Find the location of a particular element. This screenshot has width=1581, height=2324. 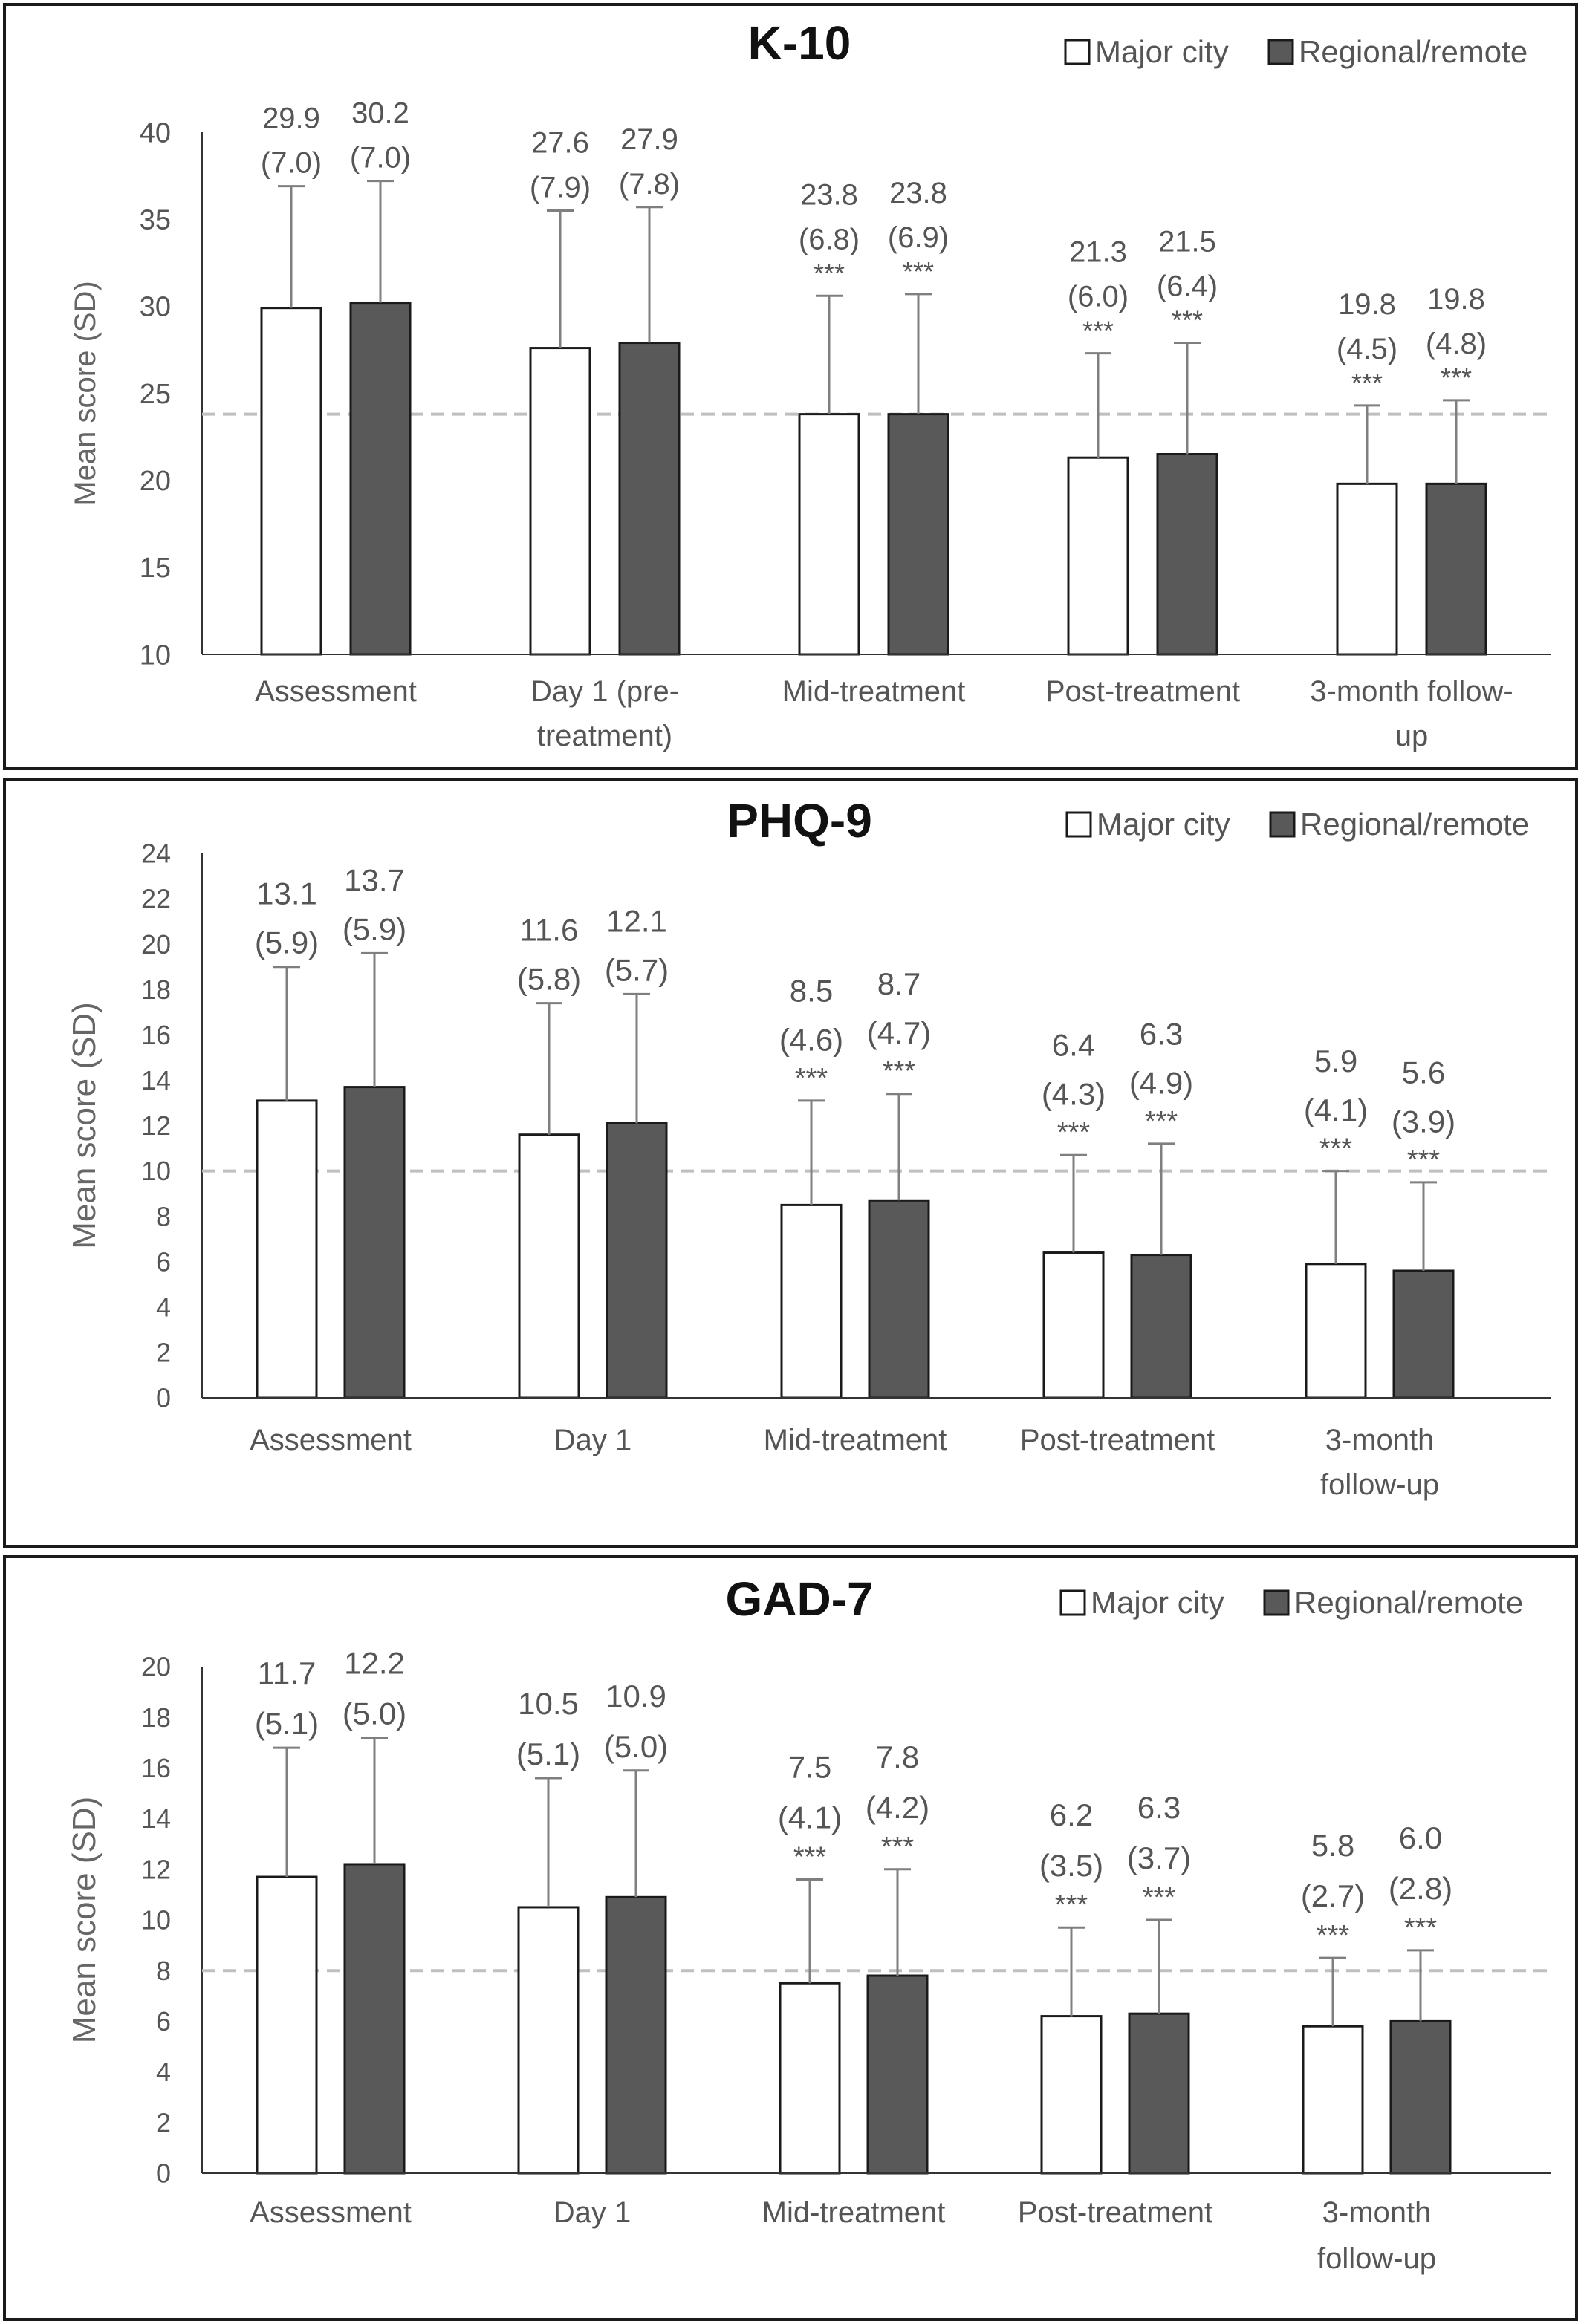

mean-label: 11.6 is located at coordinates (549, 931).